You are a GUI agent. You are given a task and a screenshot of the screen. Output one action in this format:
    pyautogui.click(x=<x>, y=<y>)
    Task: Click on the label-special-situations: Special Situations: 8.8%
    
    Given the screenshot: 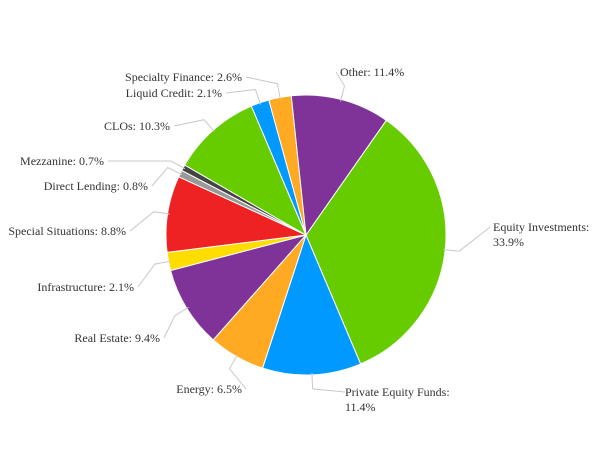 What is the action you would take?
    pyautogui.click(x=67, y=231)
    